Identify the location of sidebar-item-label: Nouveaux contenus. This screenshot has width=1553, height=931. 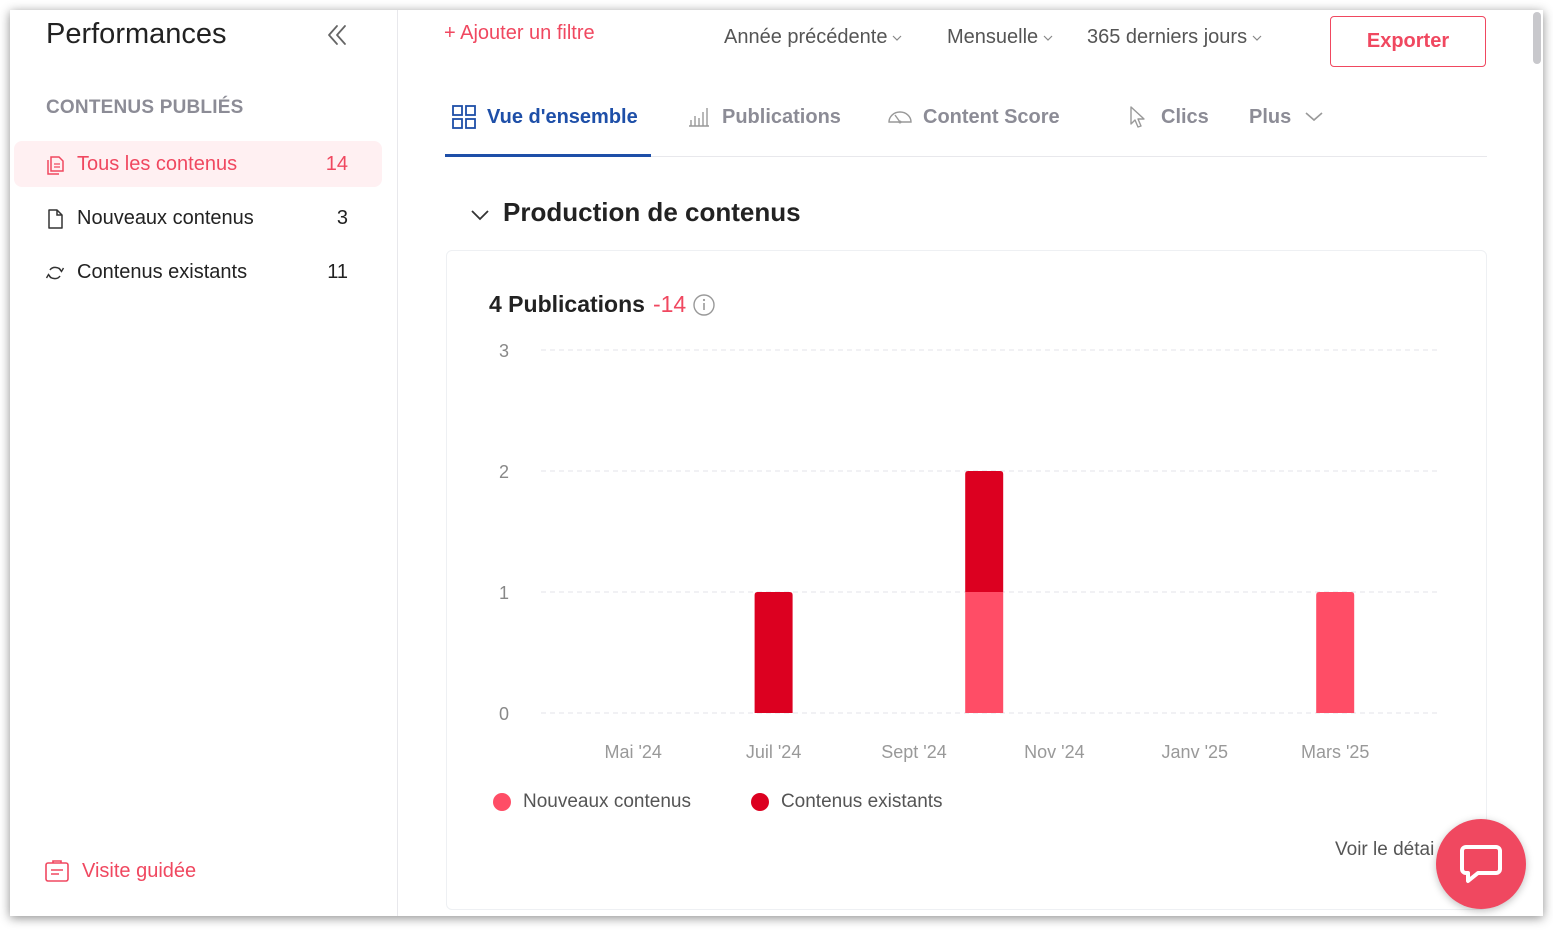
(165, 218).